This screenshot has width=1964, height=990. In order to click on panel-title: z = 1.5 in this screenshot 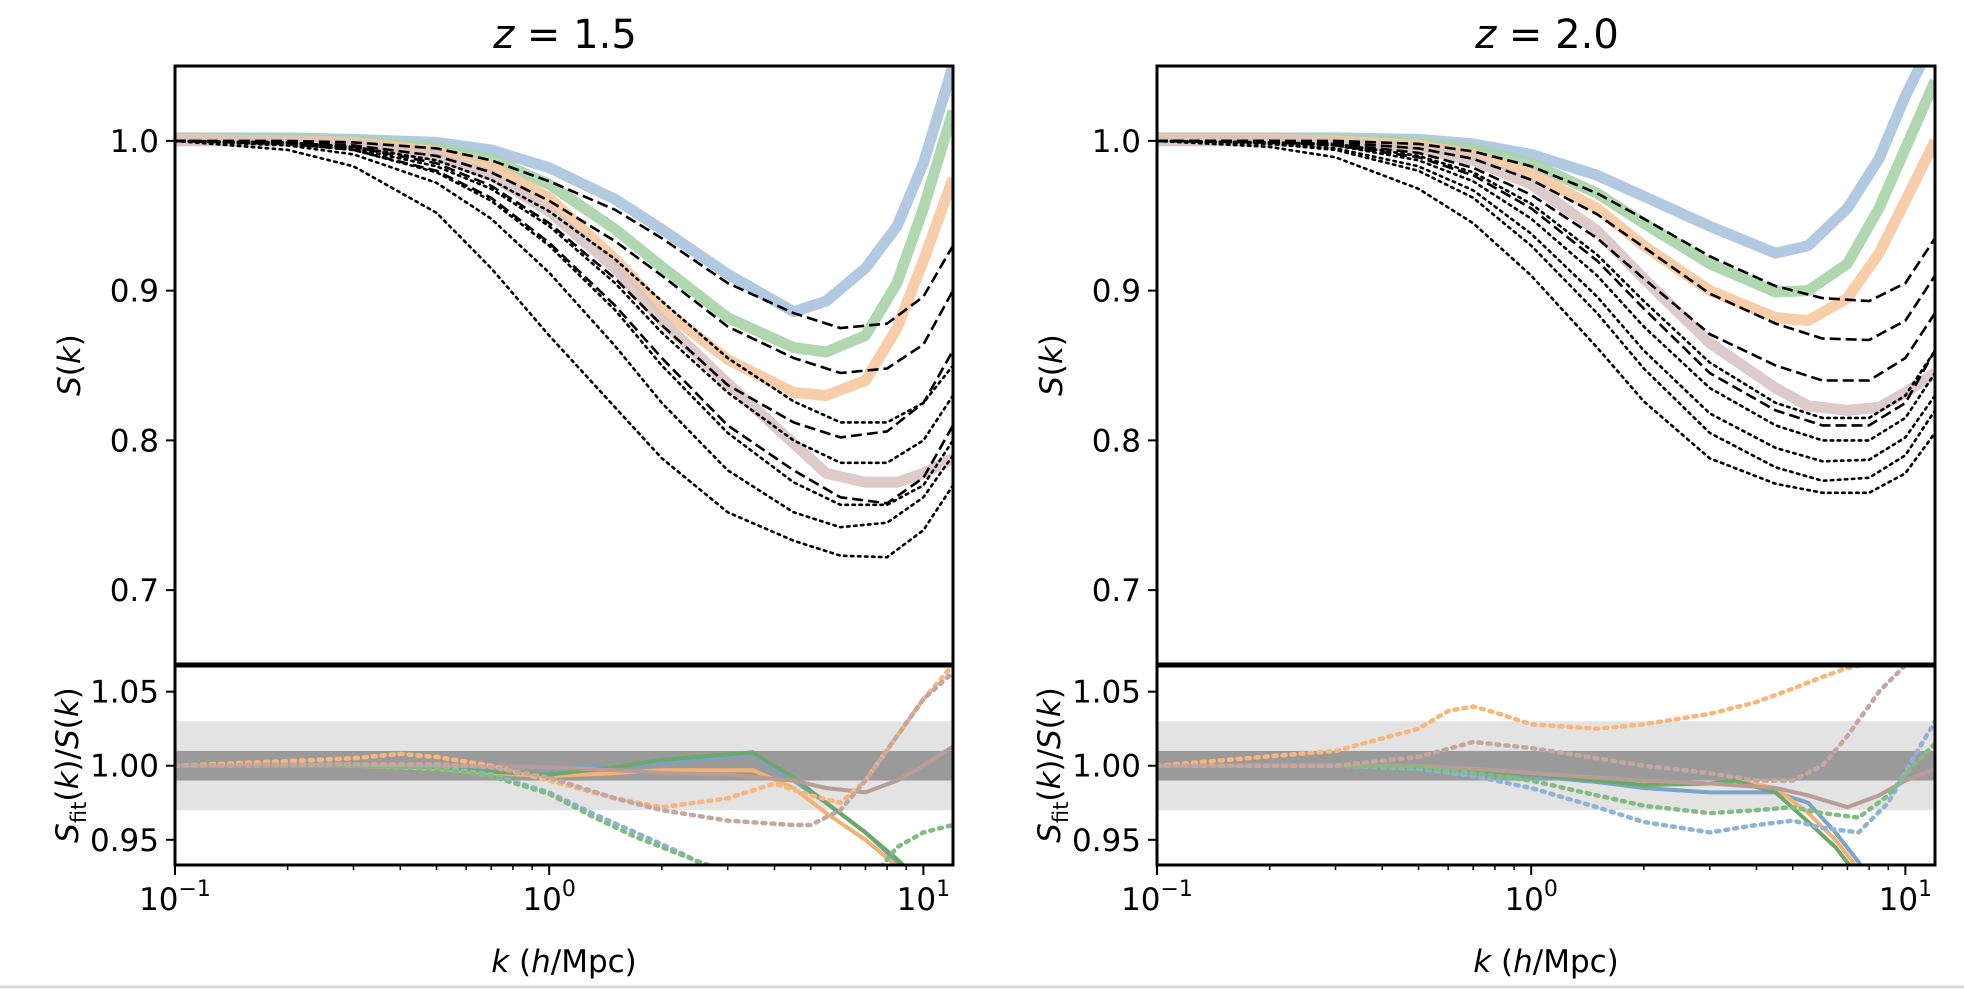, I will do `click(564, 35)`.